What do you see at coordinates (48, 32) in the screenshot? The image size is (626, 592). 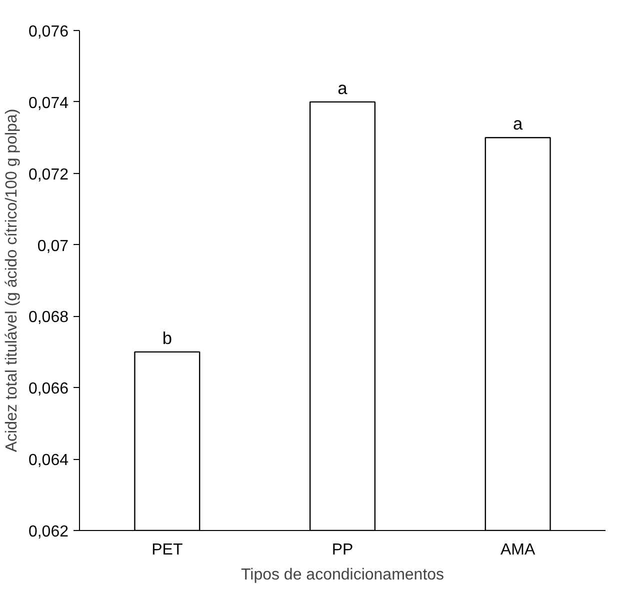 I see `y-tick-label: 0,076` at bounding box center [48, 32].